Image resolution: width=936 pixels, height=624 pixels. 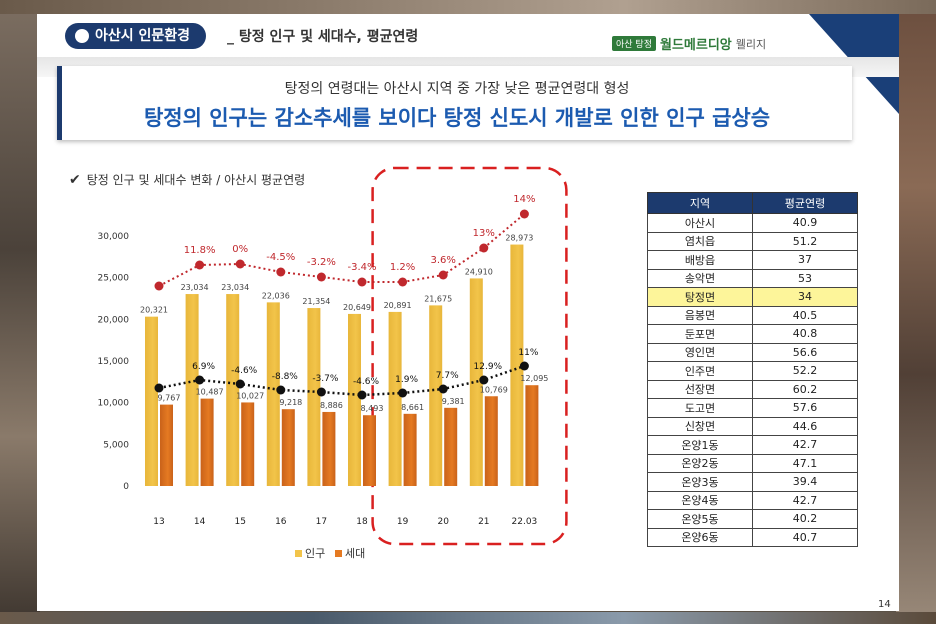 I want to click on avg-age-cell: 40.8, so click(x=805, y=334).